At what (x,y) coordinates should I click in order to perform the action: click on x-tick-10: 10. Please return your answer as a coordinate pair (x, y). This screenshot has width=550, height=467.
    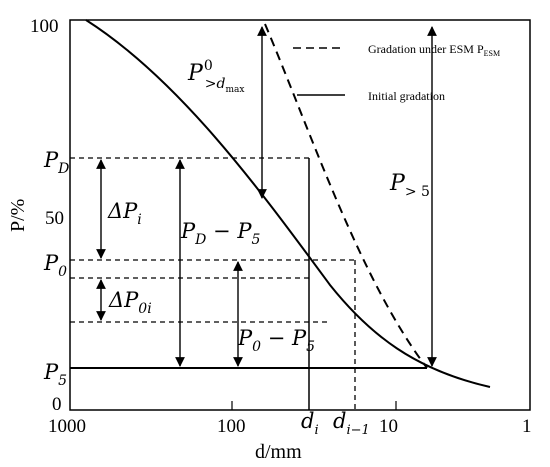
    Looking at the image, I should click on (388, 426).